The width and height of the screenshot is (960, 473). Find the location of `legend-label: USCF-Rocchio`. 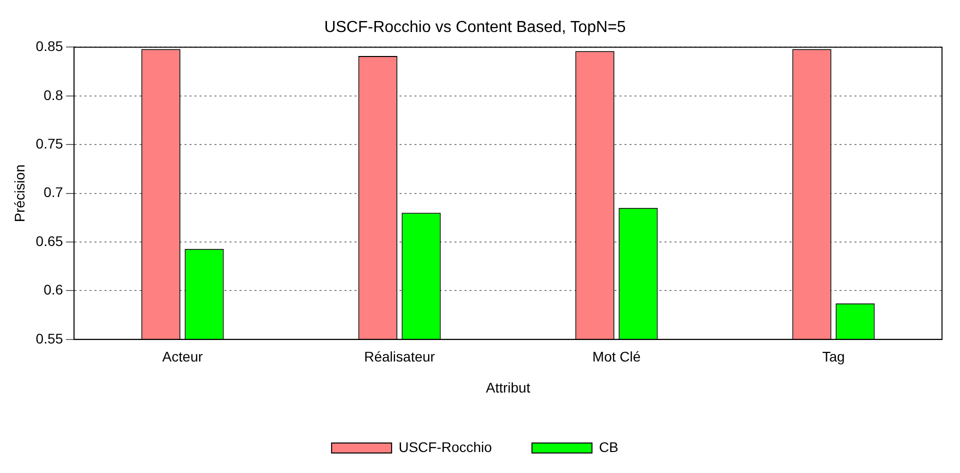

legend-label: USCF-Rocchio is located at coordinates (445, 446).